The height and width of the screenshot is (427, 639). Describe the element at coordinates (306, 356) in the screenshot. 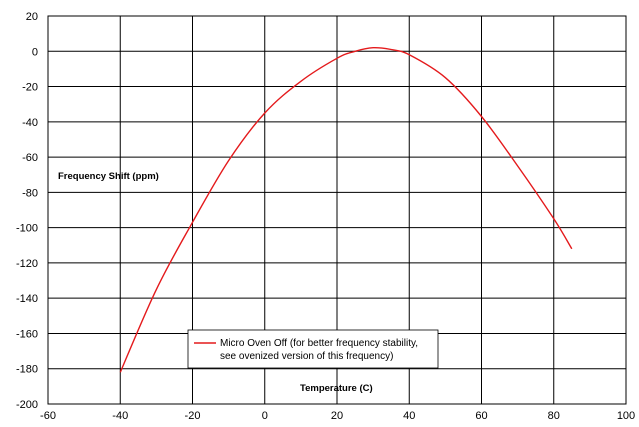

I see `legend-label-line-2: see ovenized version of this frequency)` at that location.